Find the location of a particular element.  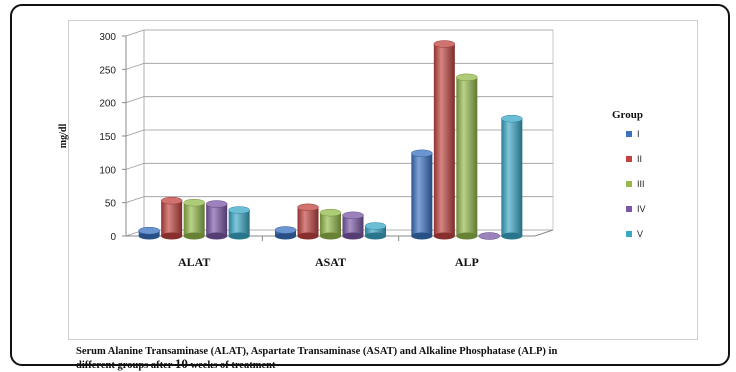

bar-top-ALP-IV is located at coordinates (489, 236).